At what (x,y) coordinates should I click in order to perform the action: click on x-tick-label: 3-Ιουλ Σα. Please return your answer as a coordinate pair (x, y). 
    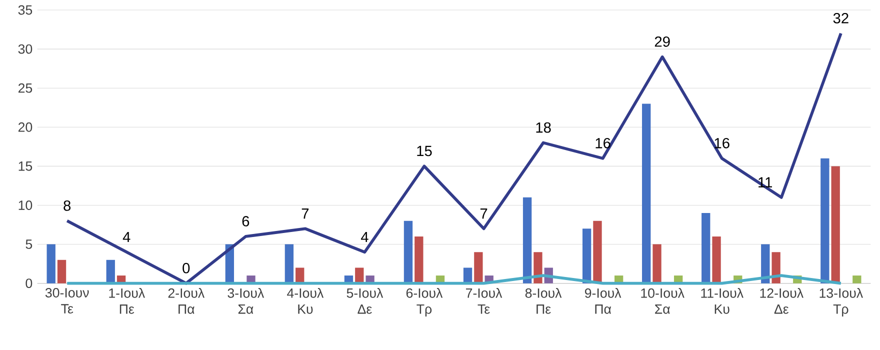
    Looking at the image, I should click on (246, 301).